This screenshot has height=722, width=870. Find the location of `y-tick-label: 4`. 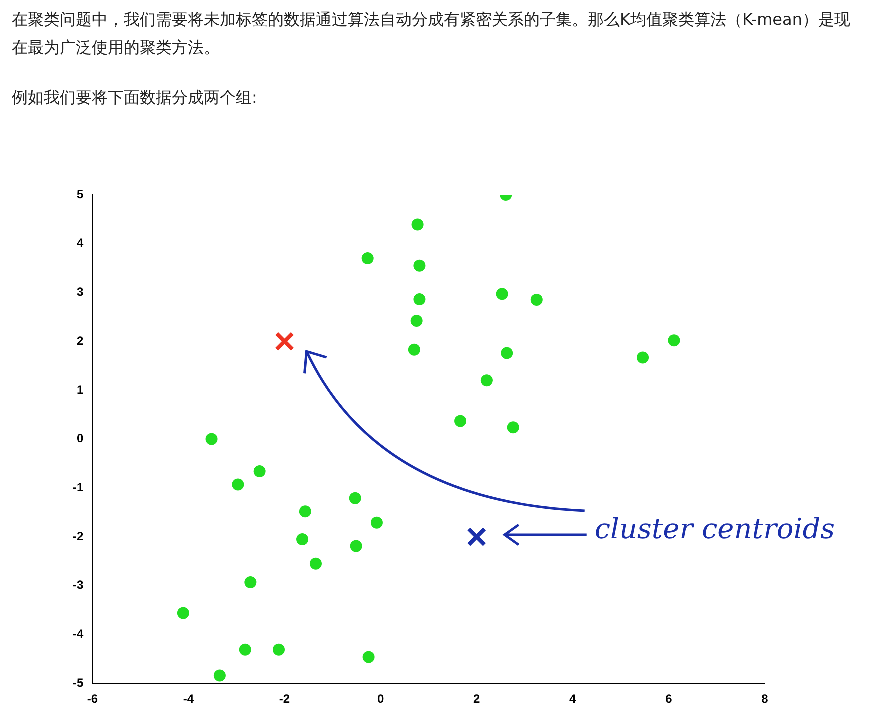

y-tick-label: 4 is located at coordinates (80, 243).